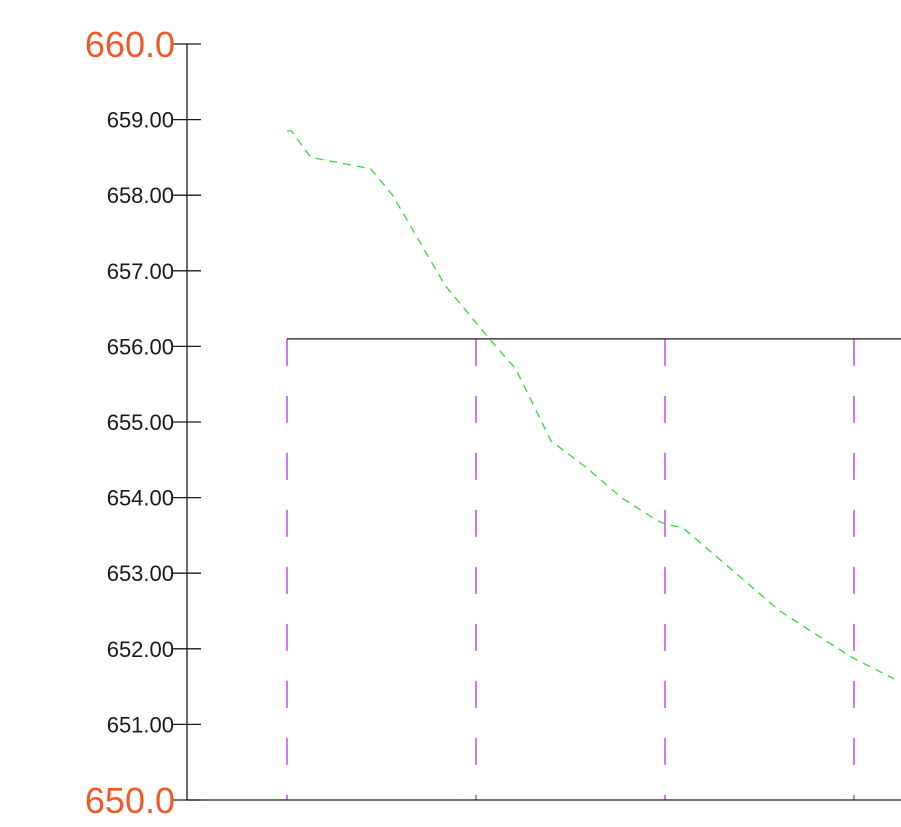 The height and width of the screenshot is (827, 901). I want to click on y-minor-label: 653.00, so click(140, 573).